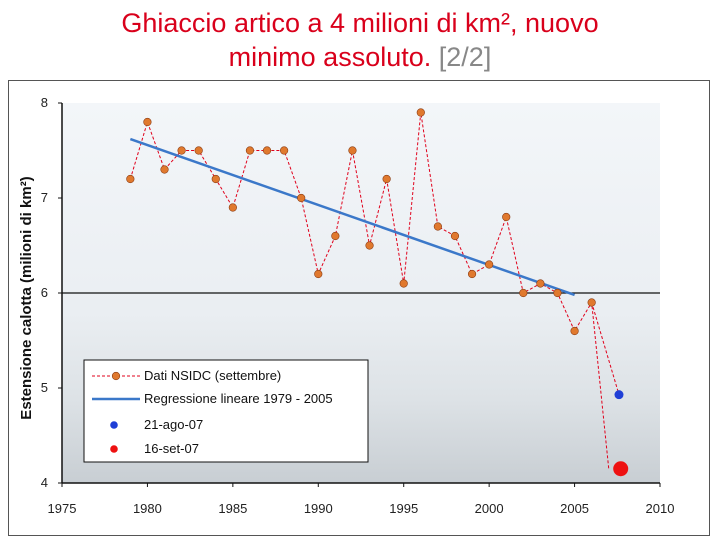  I want to click on x-tick-label: 1995, so click(403, 508).